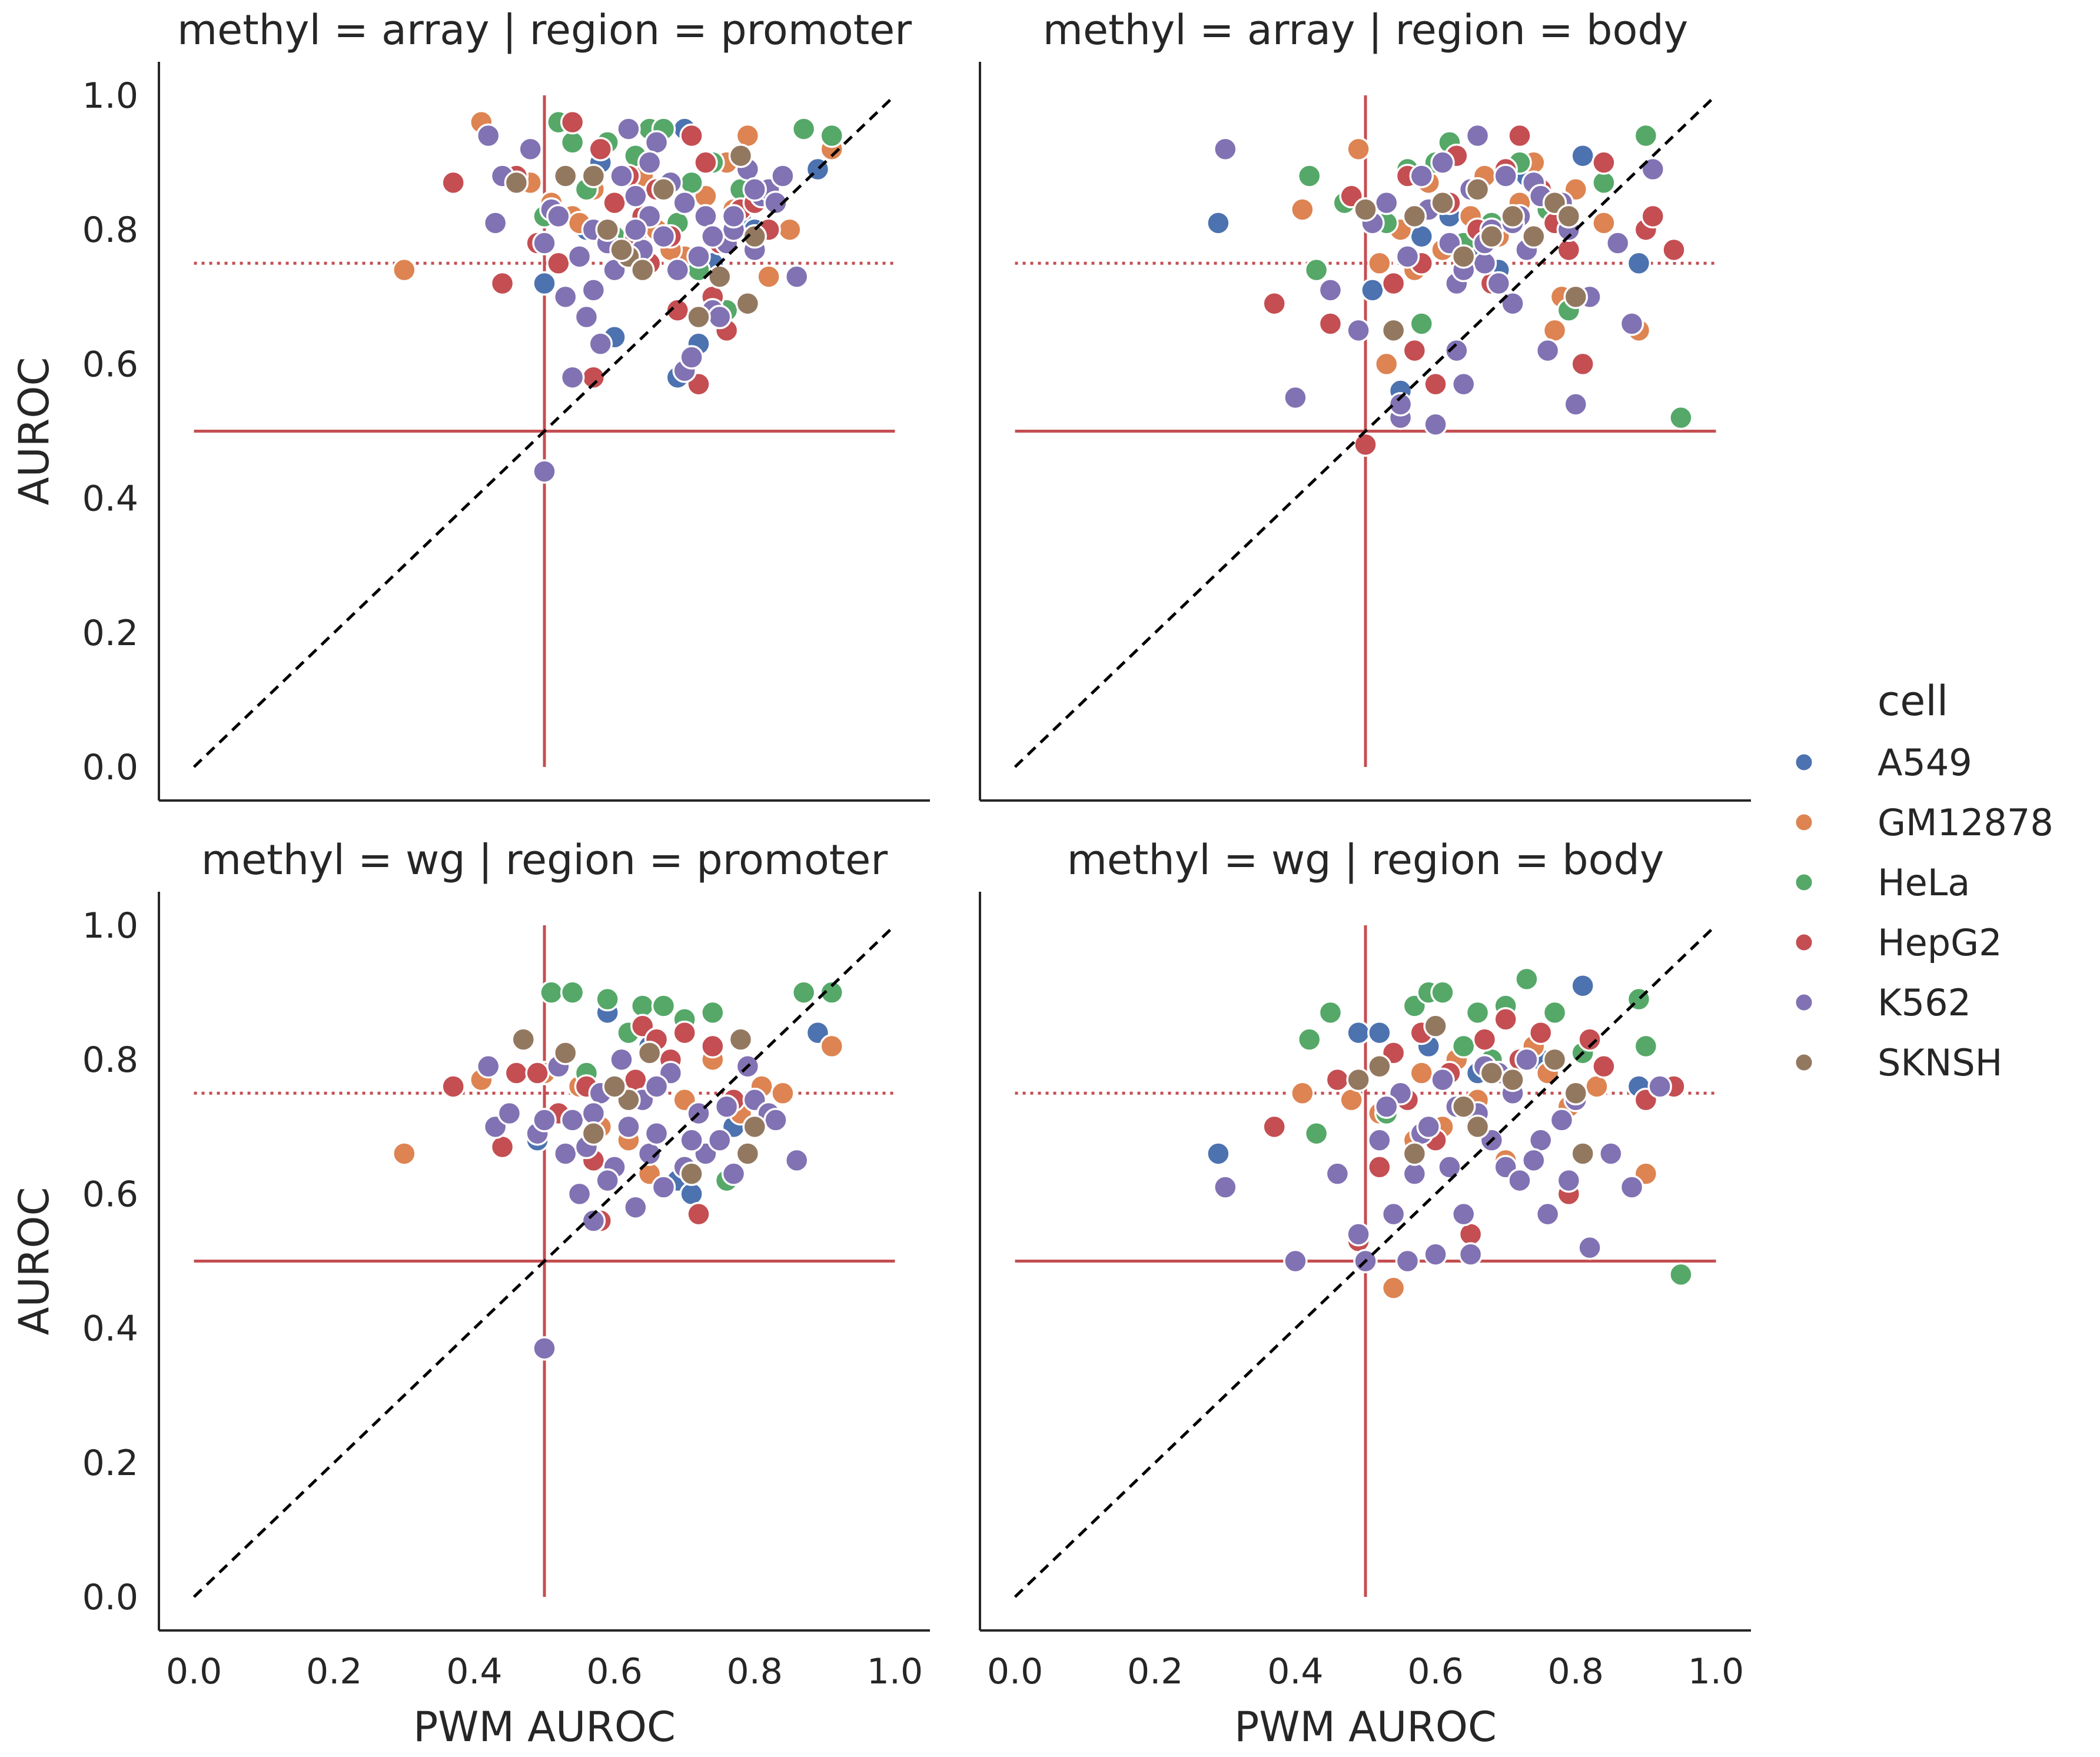  I want to click on series-SKNSH, so click(639, 1106).